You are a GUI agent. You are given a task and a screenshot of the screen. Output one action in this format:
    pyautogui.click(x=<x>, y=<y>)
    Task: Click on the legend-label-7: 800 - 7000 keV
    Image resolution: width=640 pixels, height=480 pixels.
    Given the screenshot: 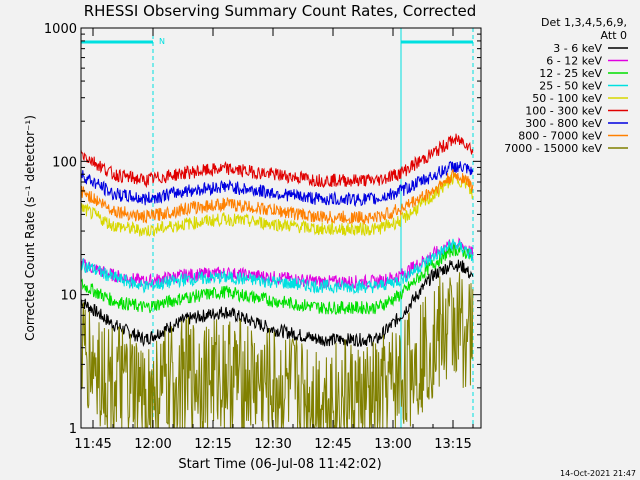 What is the action you would take?
    pyautogui.click(x=560, y=136)
    